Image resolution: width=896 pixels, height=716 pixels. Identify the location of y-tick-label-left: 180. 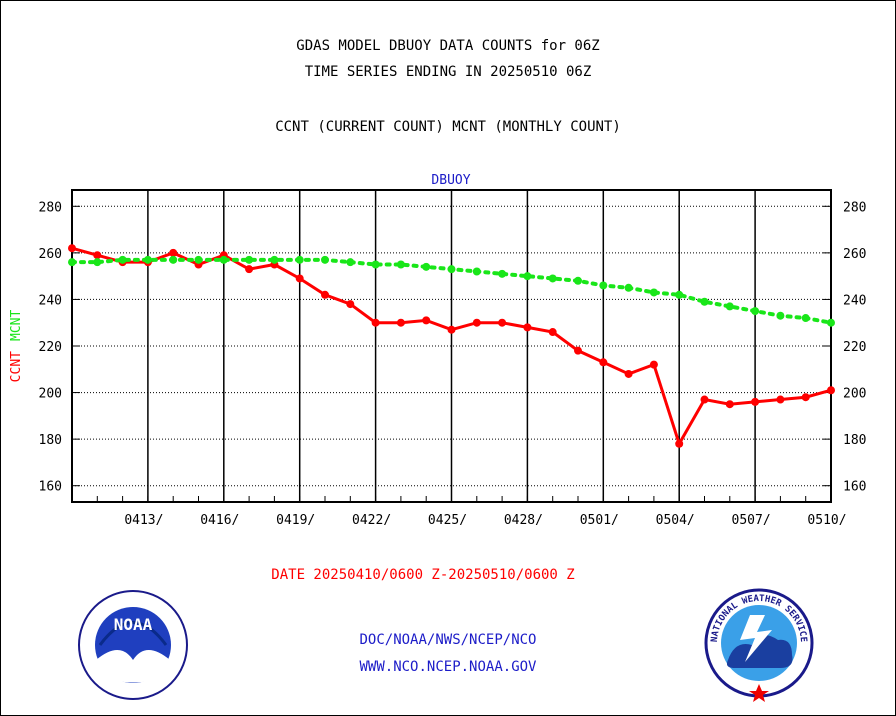
(50, 440).